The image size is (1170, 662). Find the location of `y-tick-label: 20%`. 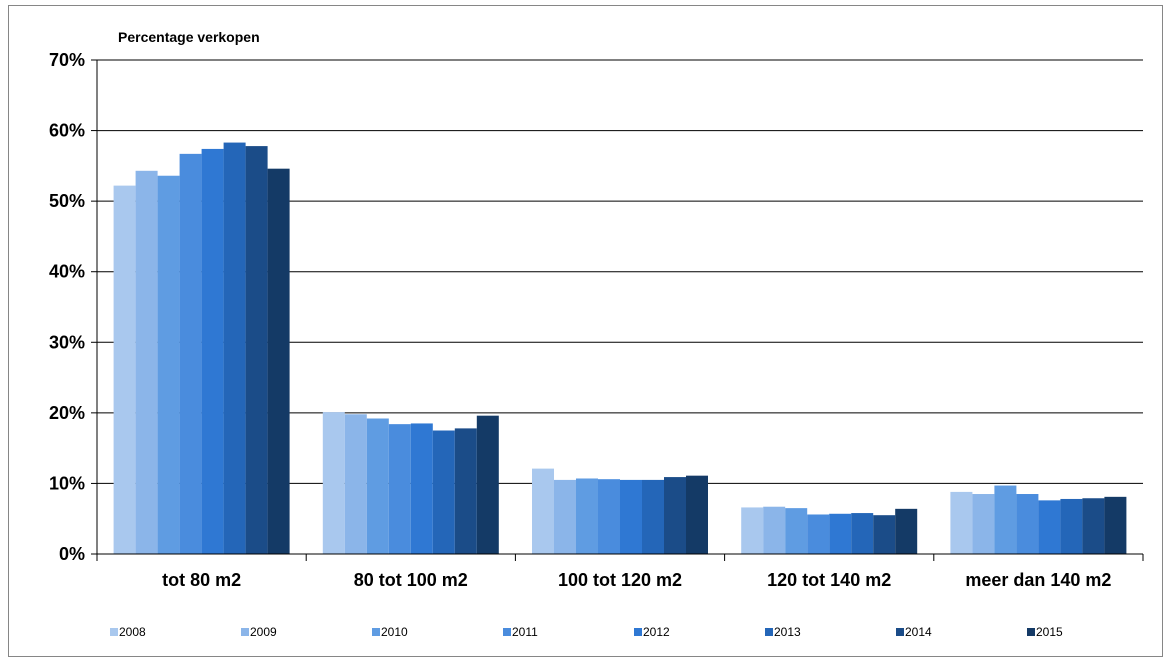

y-tick-label: 20% is located at coordinates (67, 413).